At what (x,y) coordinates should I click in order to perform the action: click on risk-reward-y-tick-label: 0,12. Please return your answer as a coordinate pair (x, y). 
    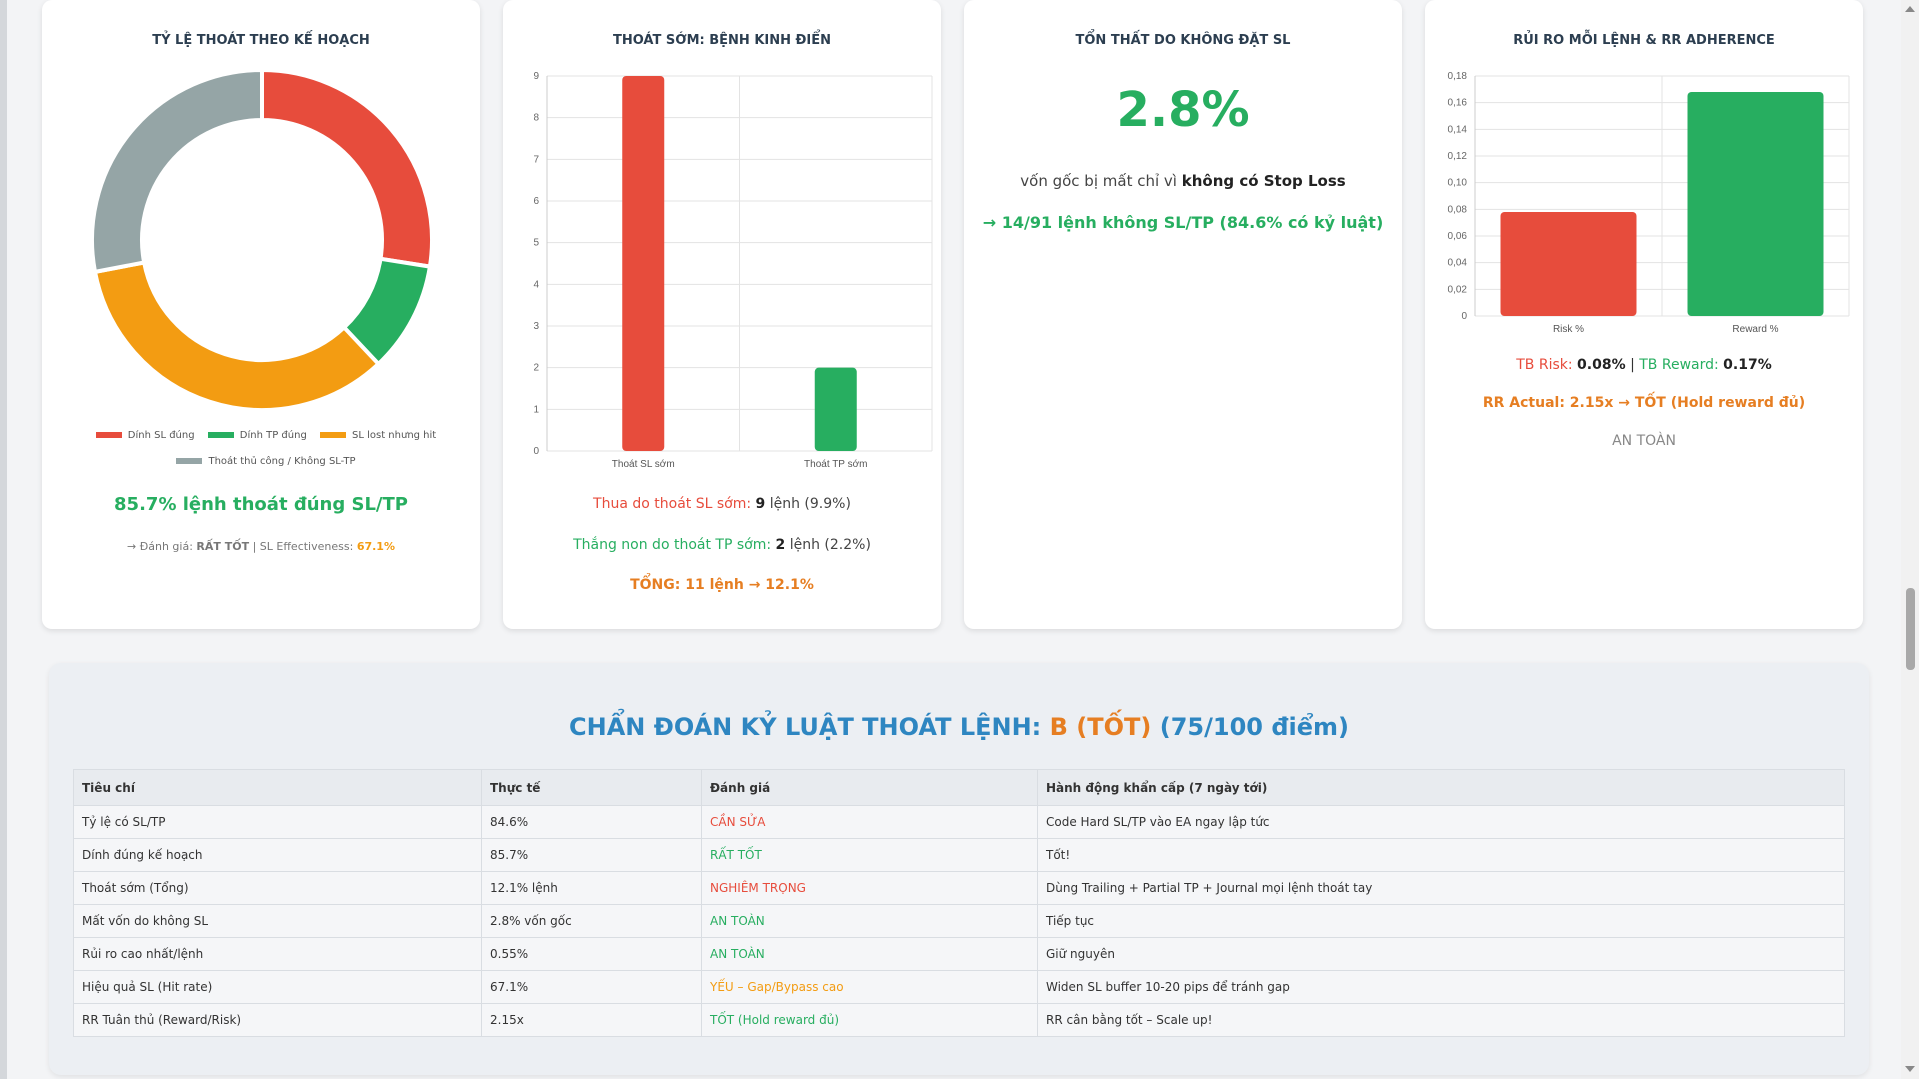
    Looking at the image, I should click on (1458, 156).